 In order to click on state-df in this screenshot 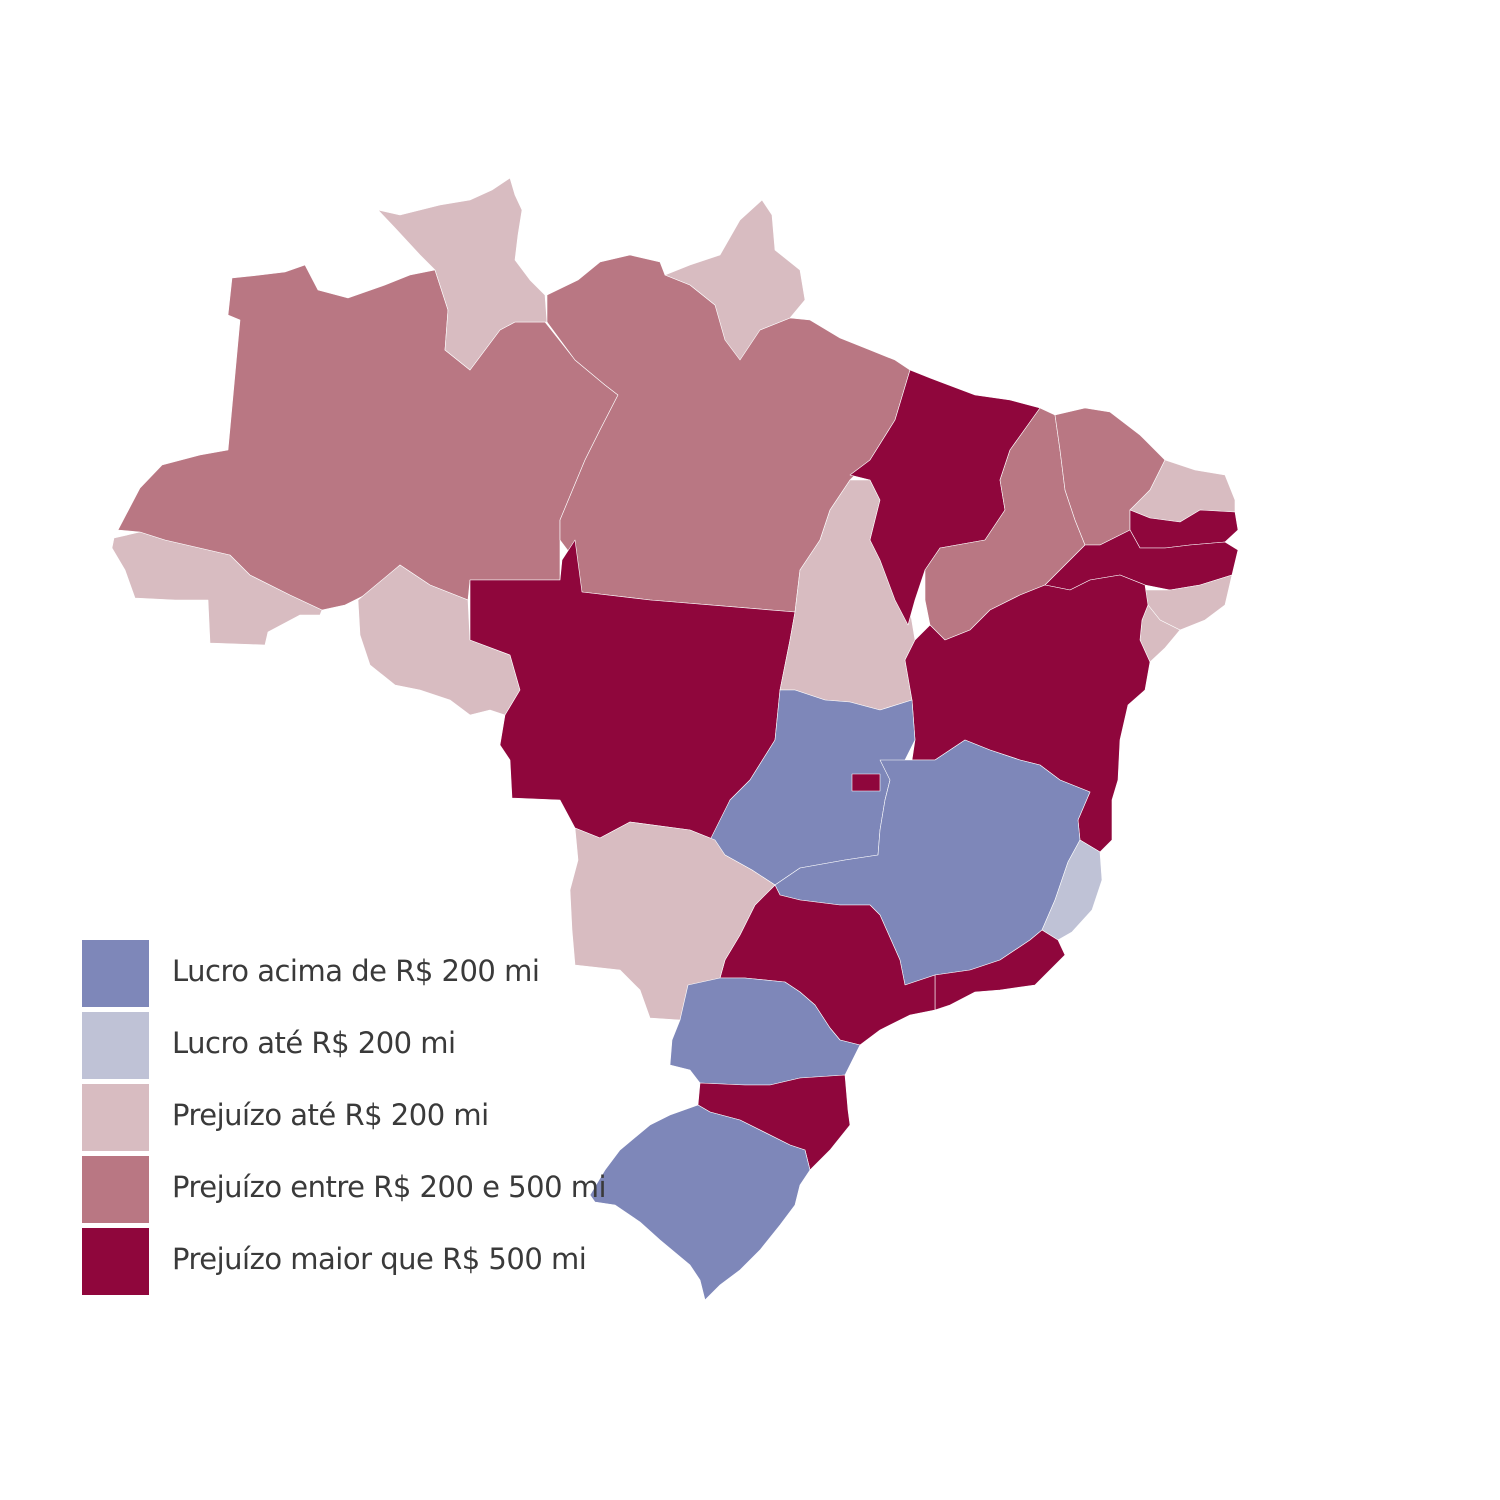, I will do `click(866, 782)`.